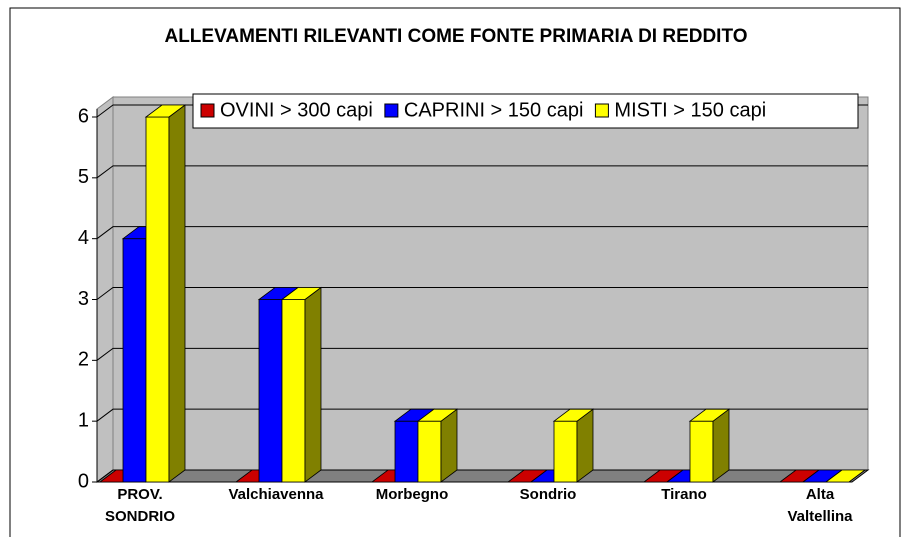 Image resolution: width=913 pixels, height=537 pixels. Describe the element at coordinates (83, 116) in the screenshot. I see `y-tick-label: 6` at that location.